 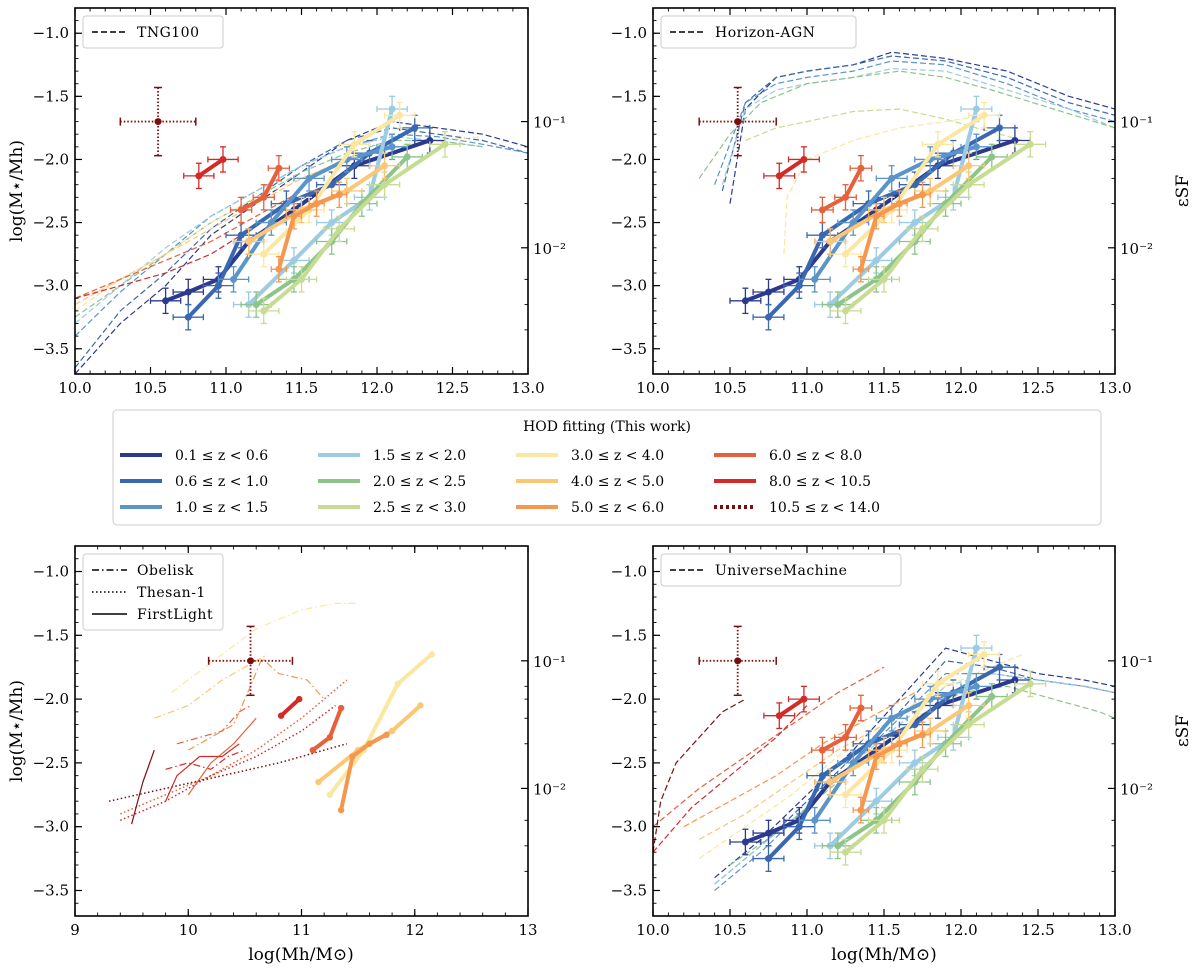 What do you see at coordinates (815, 456) in the screenshot?
I see `legend-label: 6.0 ≤ z < 8.0` at bounding box center [815, 456].